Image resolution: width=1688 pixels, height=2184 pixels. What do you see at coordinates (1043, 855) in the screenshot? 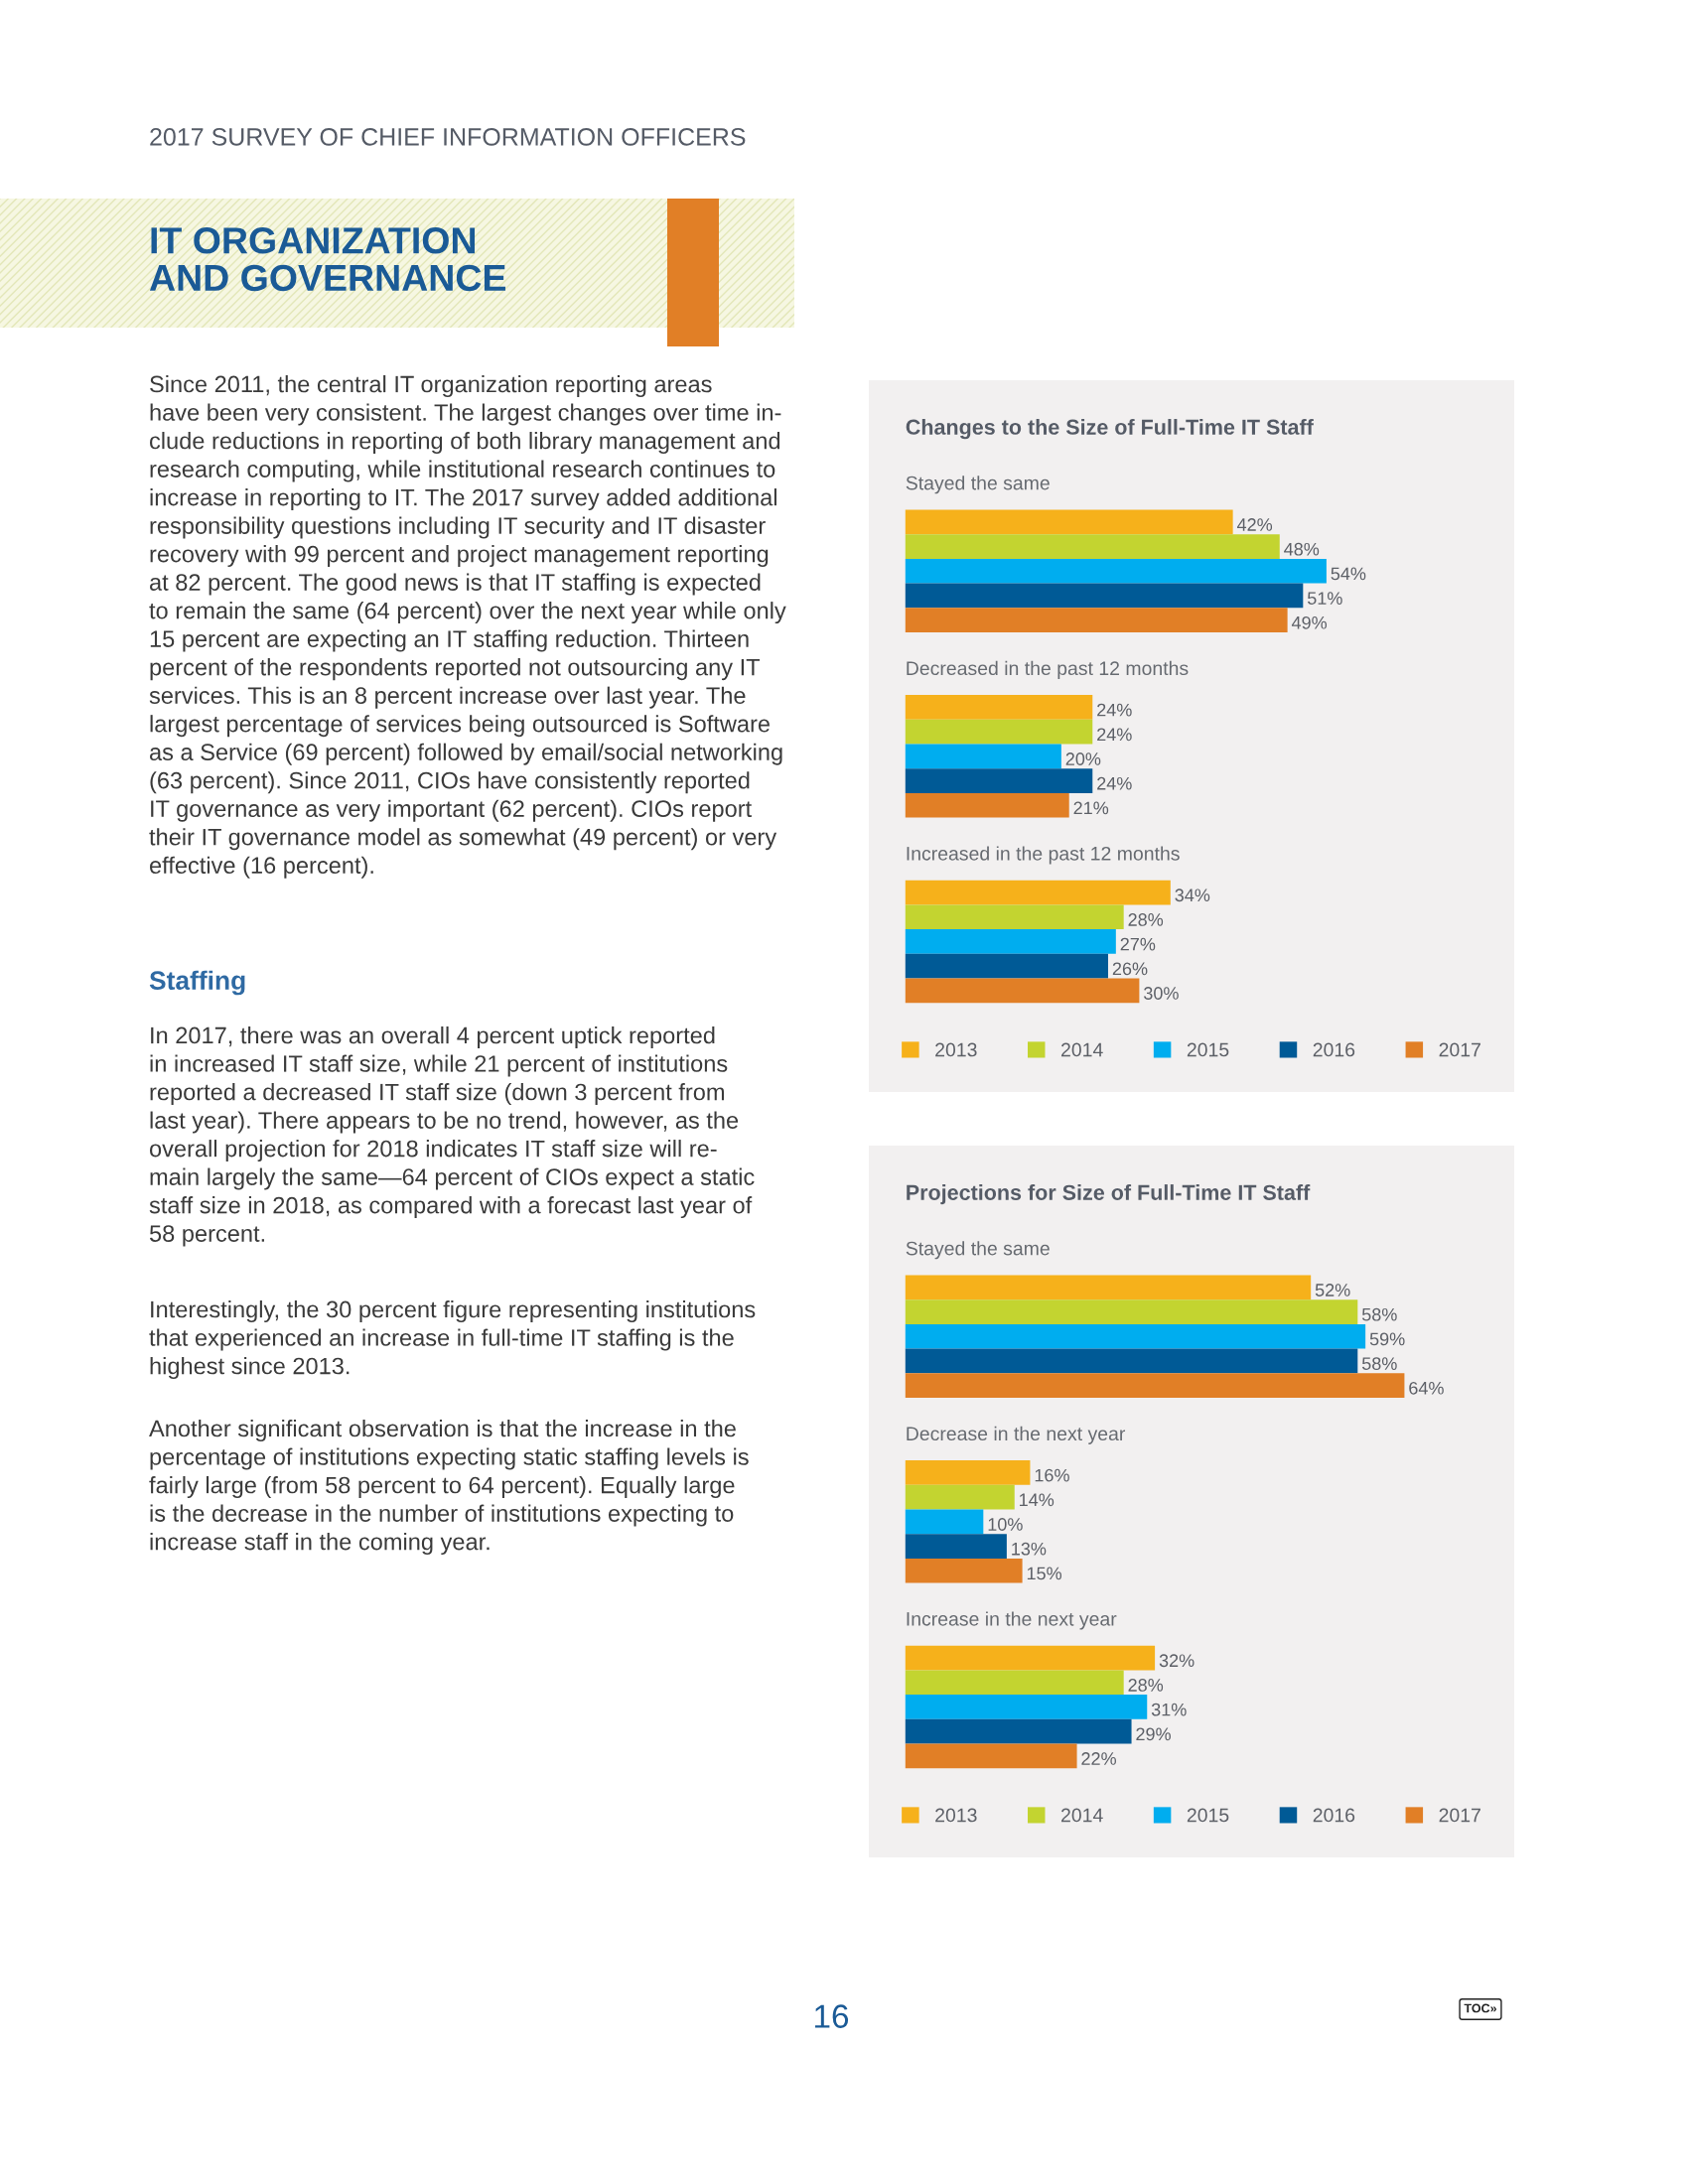
I see `y-tick-label: Increased in the past 12 months` at bounding box center [1043, 855].